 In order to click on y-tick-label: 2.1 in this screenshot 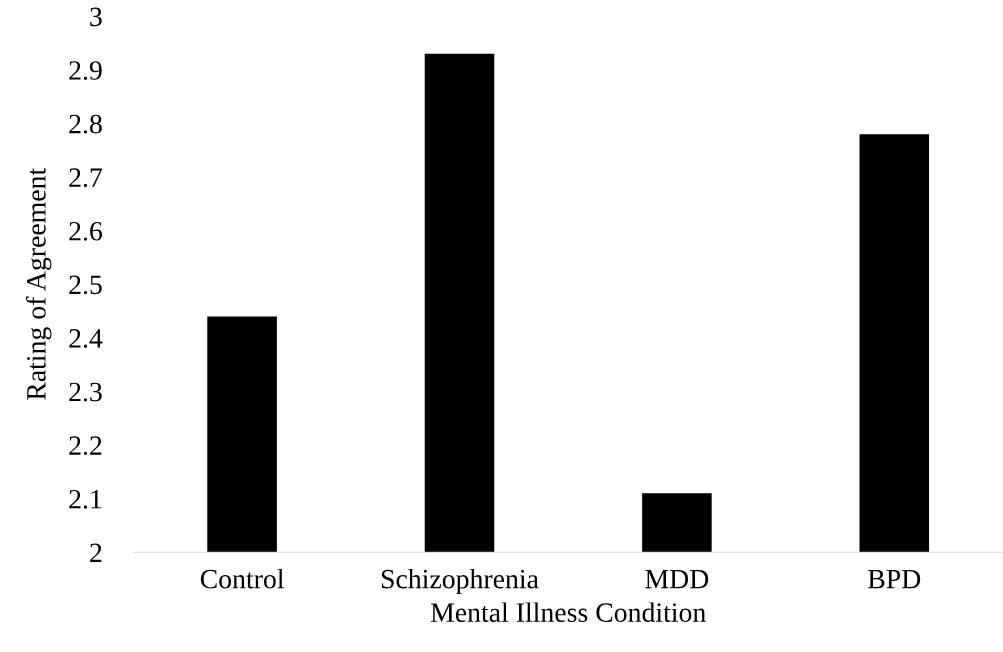, I will do `click(85, 499)`.